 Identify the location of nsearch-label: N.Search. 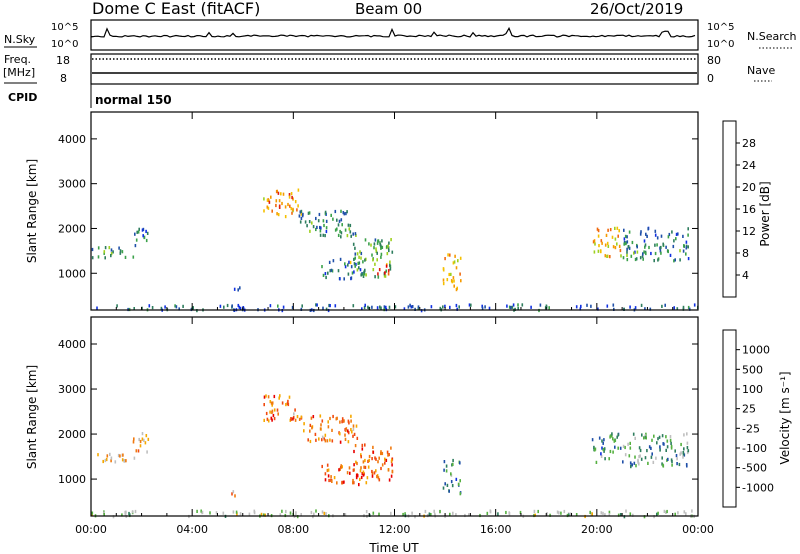
(772, 36).